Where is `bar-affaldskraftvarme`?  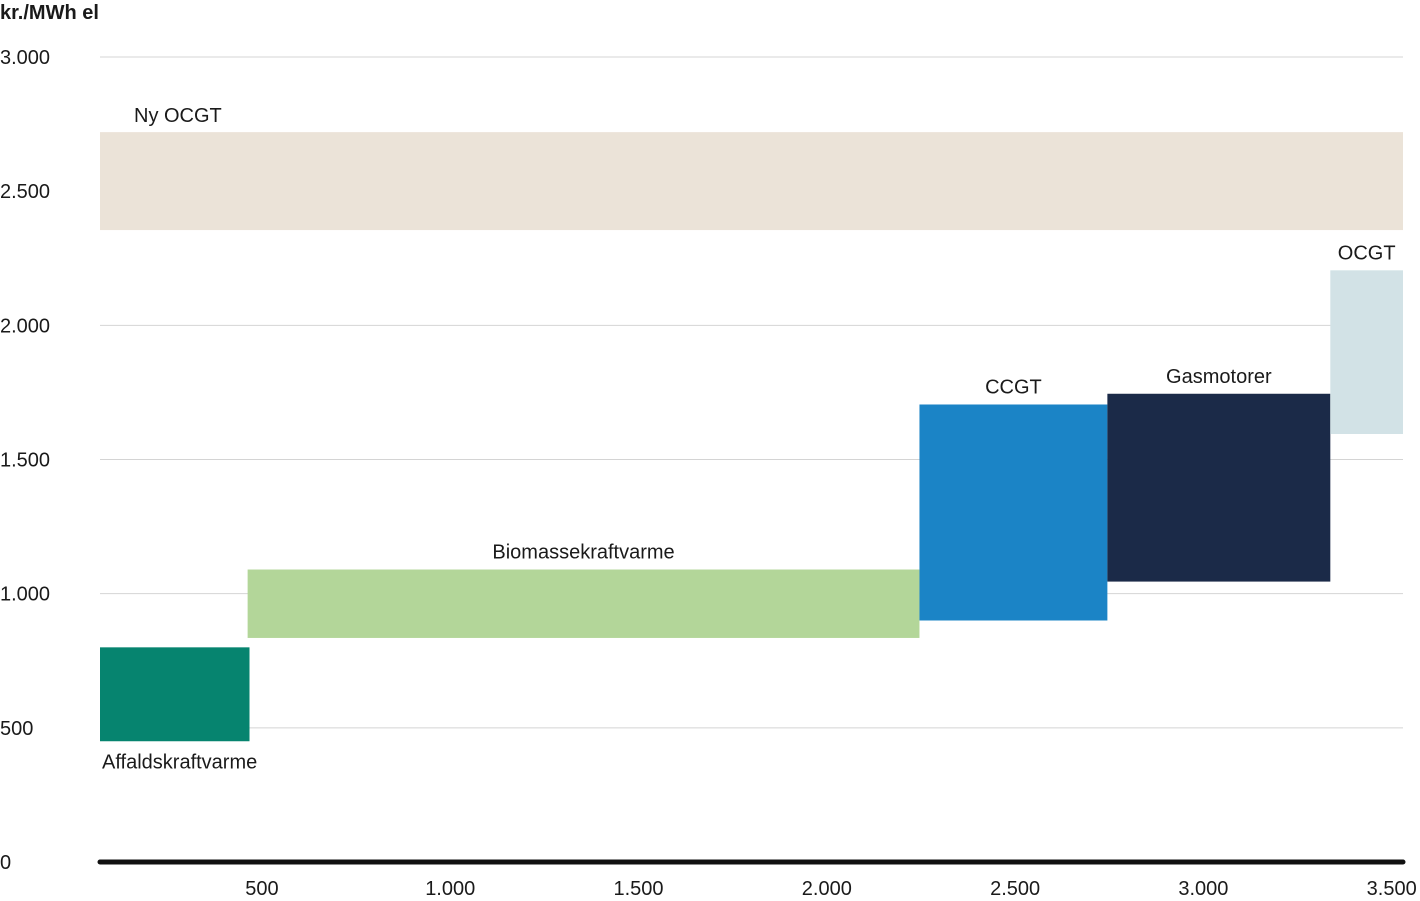
bar-affaldskraftvarme is located at coordinates (175, 694).